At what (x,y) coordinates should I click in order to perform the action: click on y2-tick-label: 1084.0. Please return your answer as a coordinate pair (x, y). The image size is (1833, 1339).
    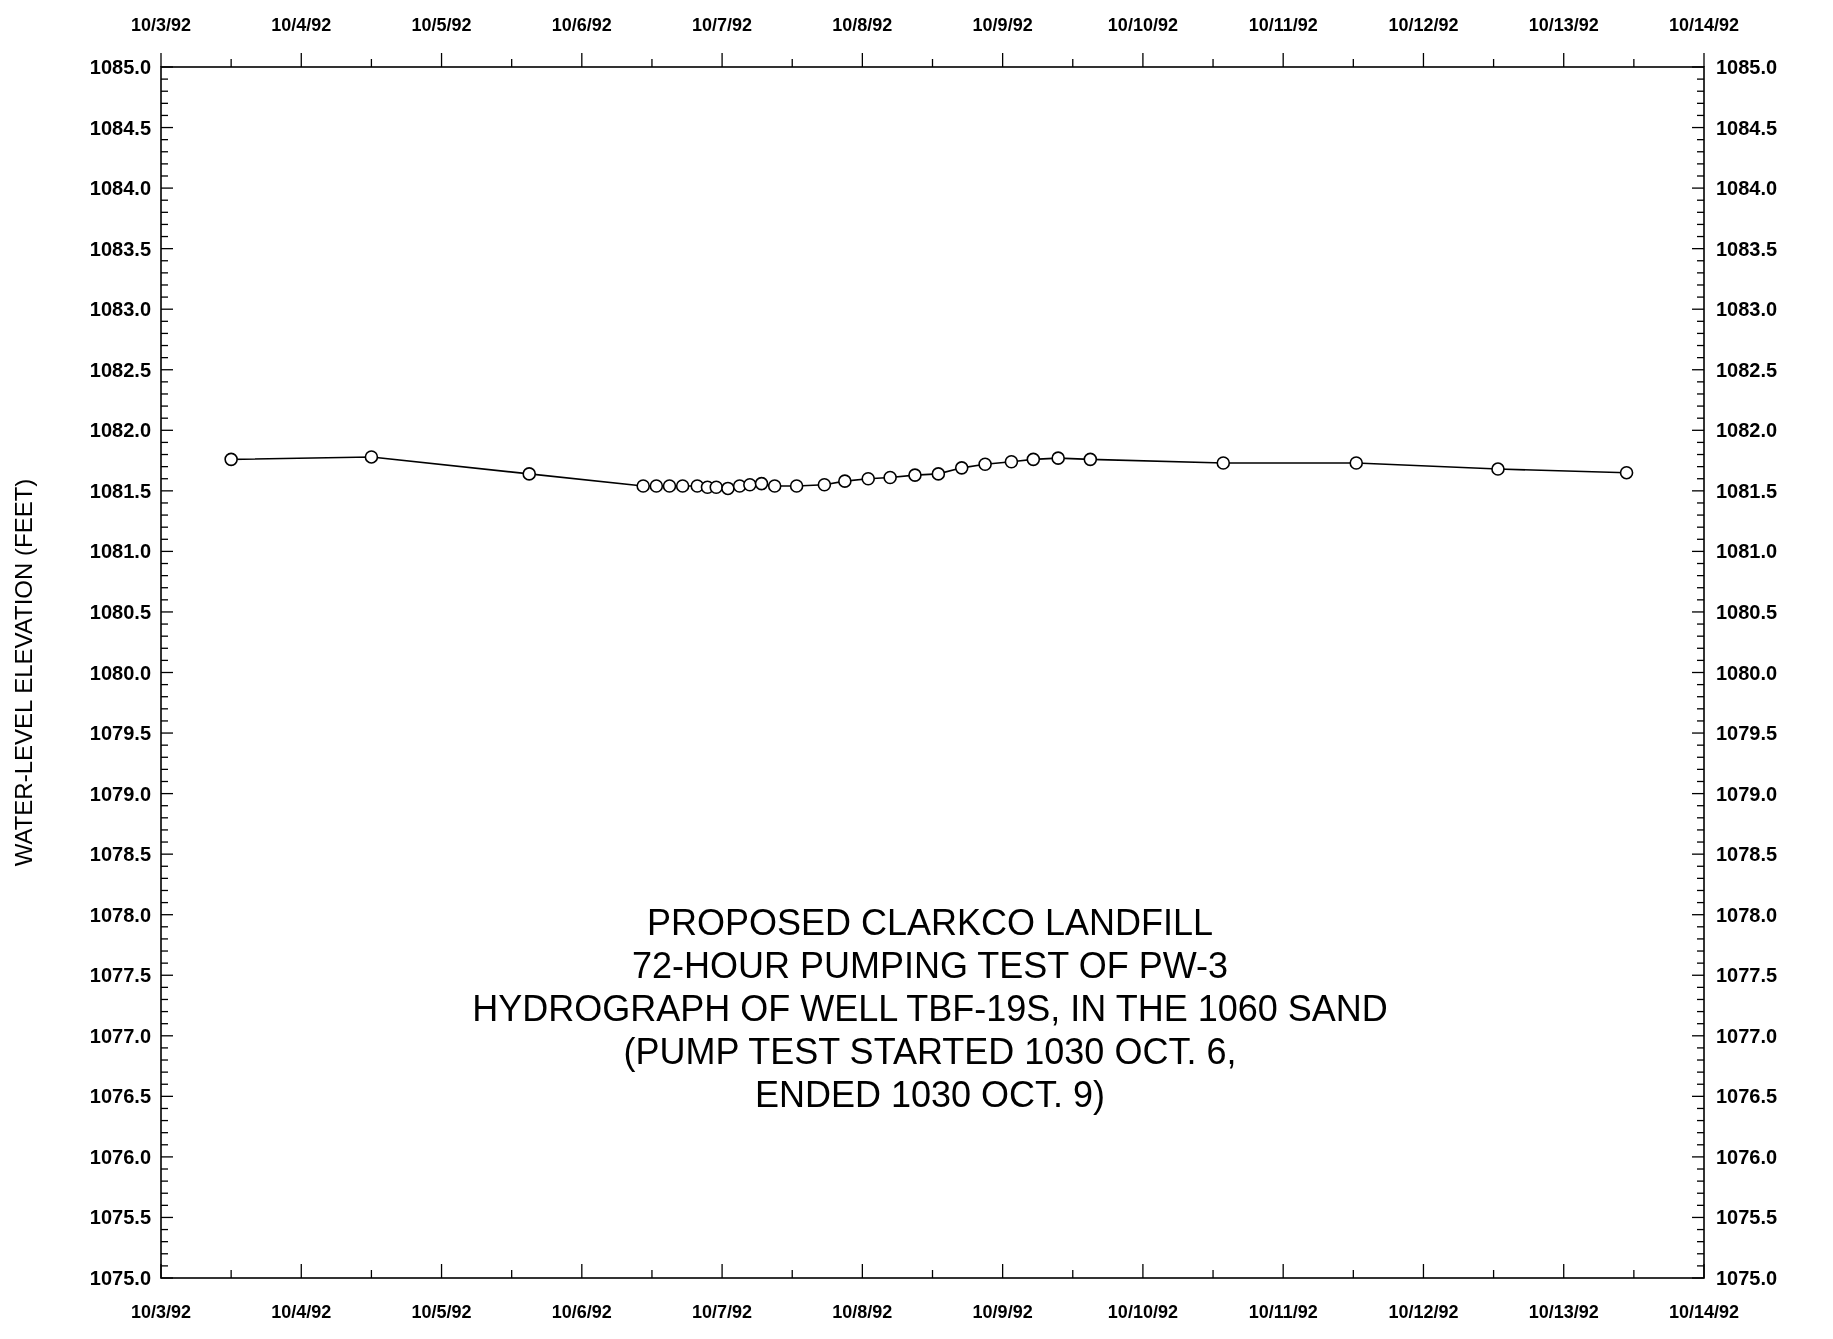
    Looking at the image, I should click on (1747, 188).